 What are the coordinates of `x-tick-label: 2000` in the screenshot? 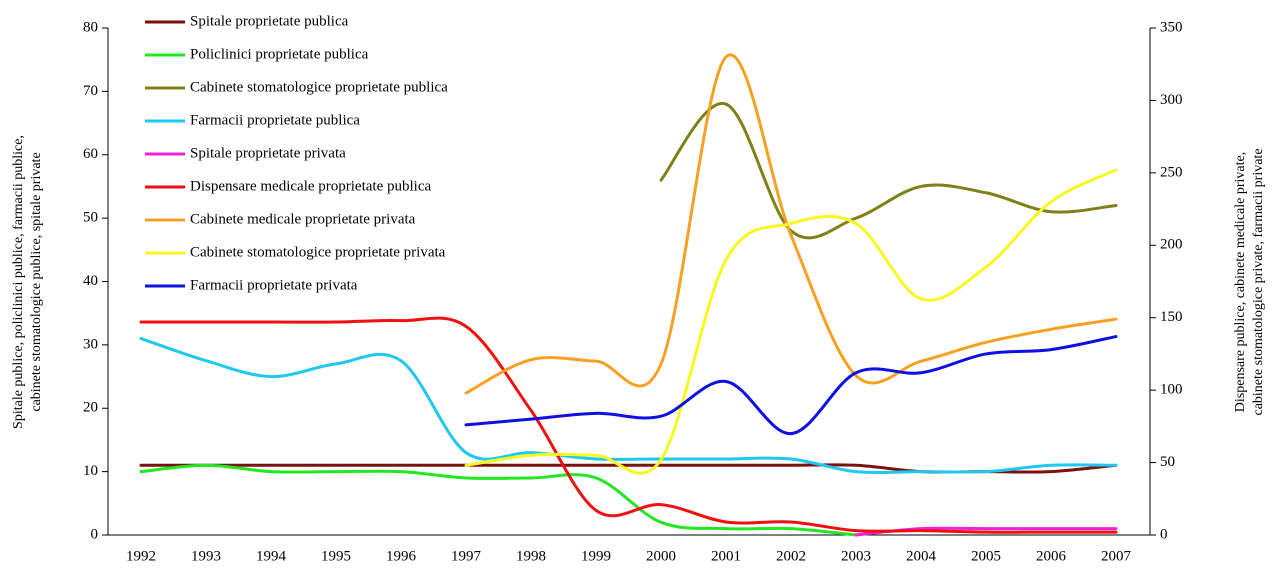 It's located at (661, 556).